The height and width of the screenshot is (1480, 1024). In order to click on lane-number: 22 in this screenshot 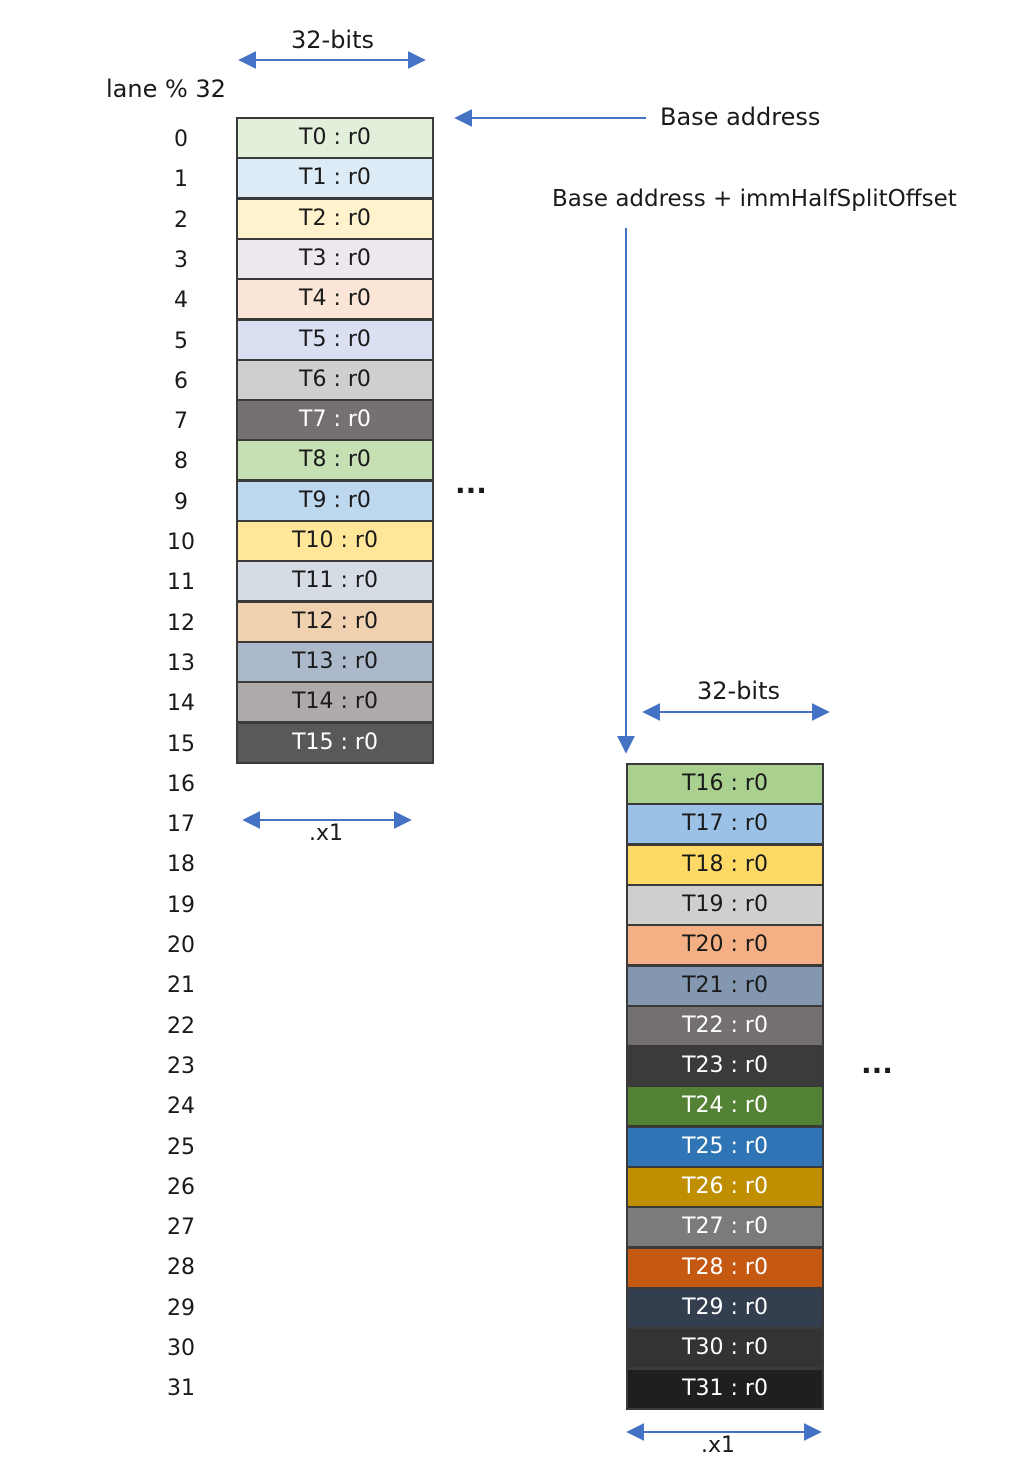, I will do `click(181, 1026)`.